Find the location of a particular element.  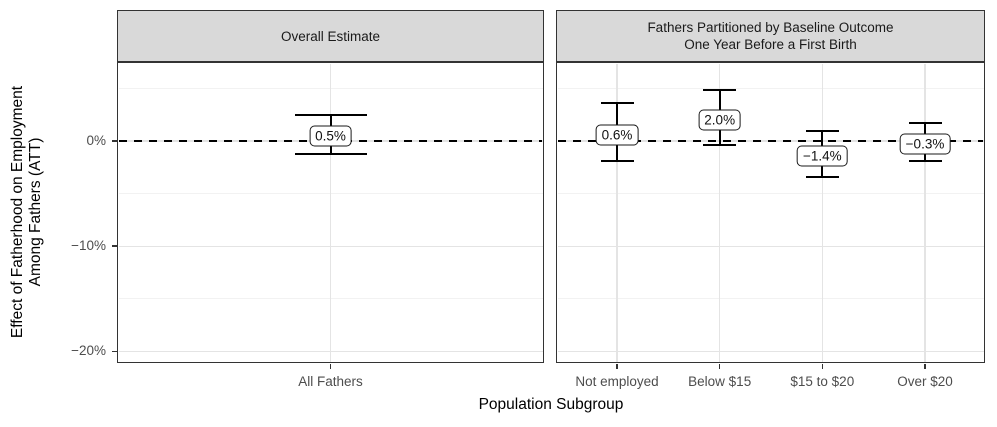

facet-strip: Overall Estimate is located at coordinates (330, 36).